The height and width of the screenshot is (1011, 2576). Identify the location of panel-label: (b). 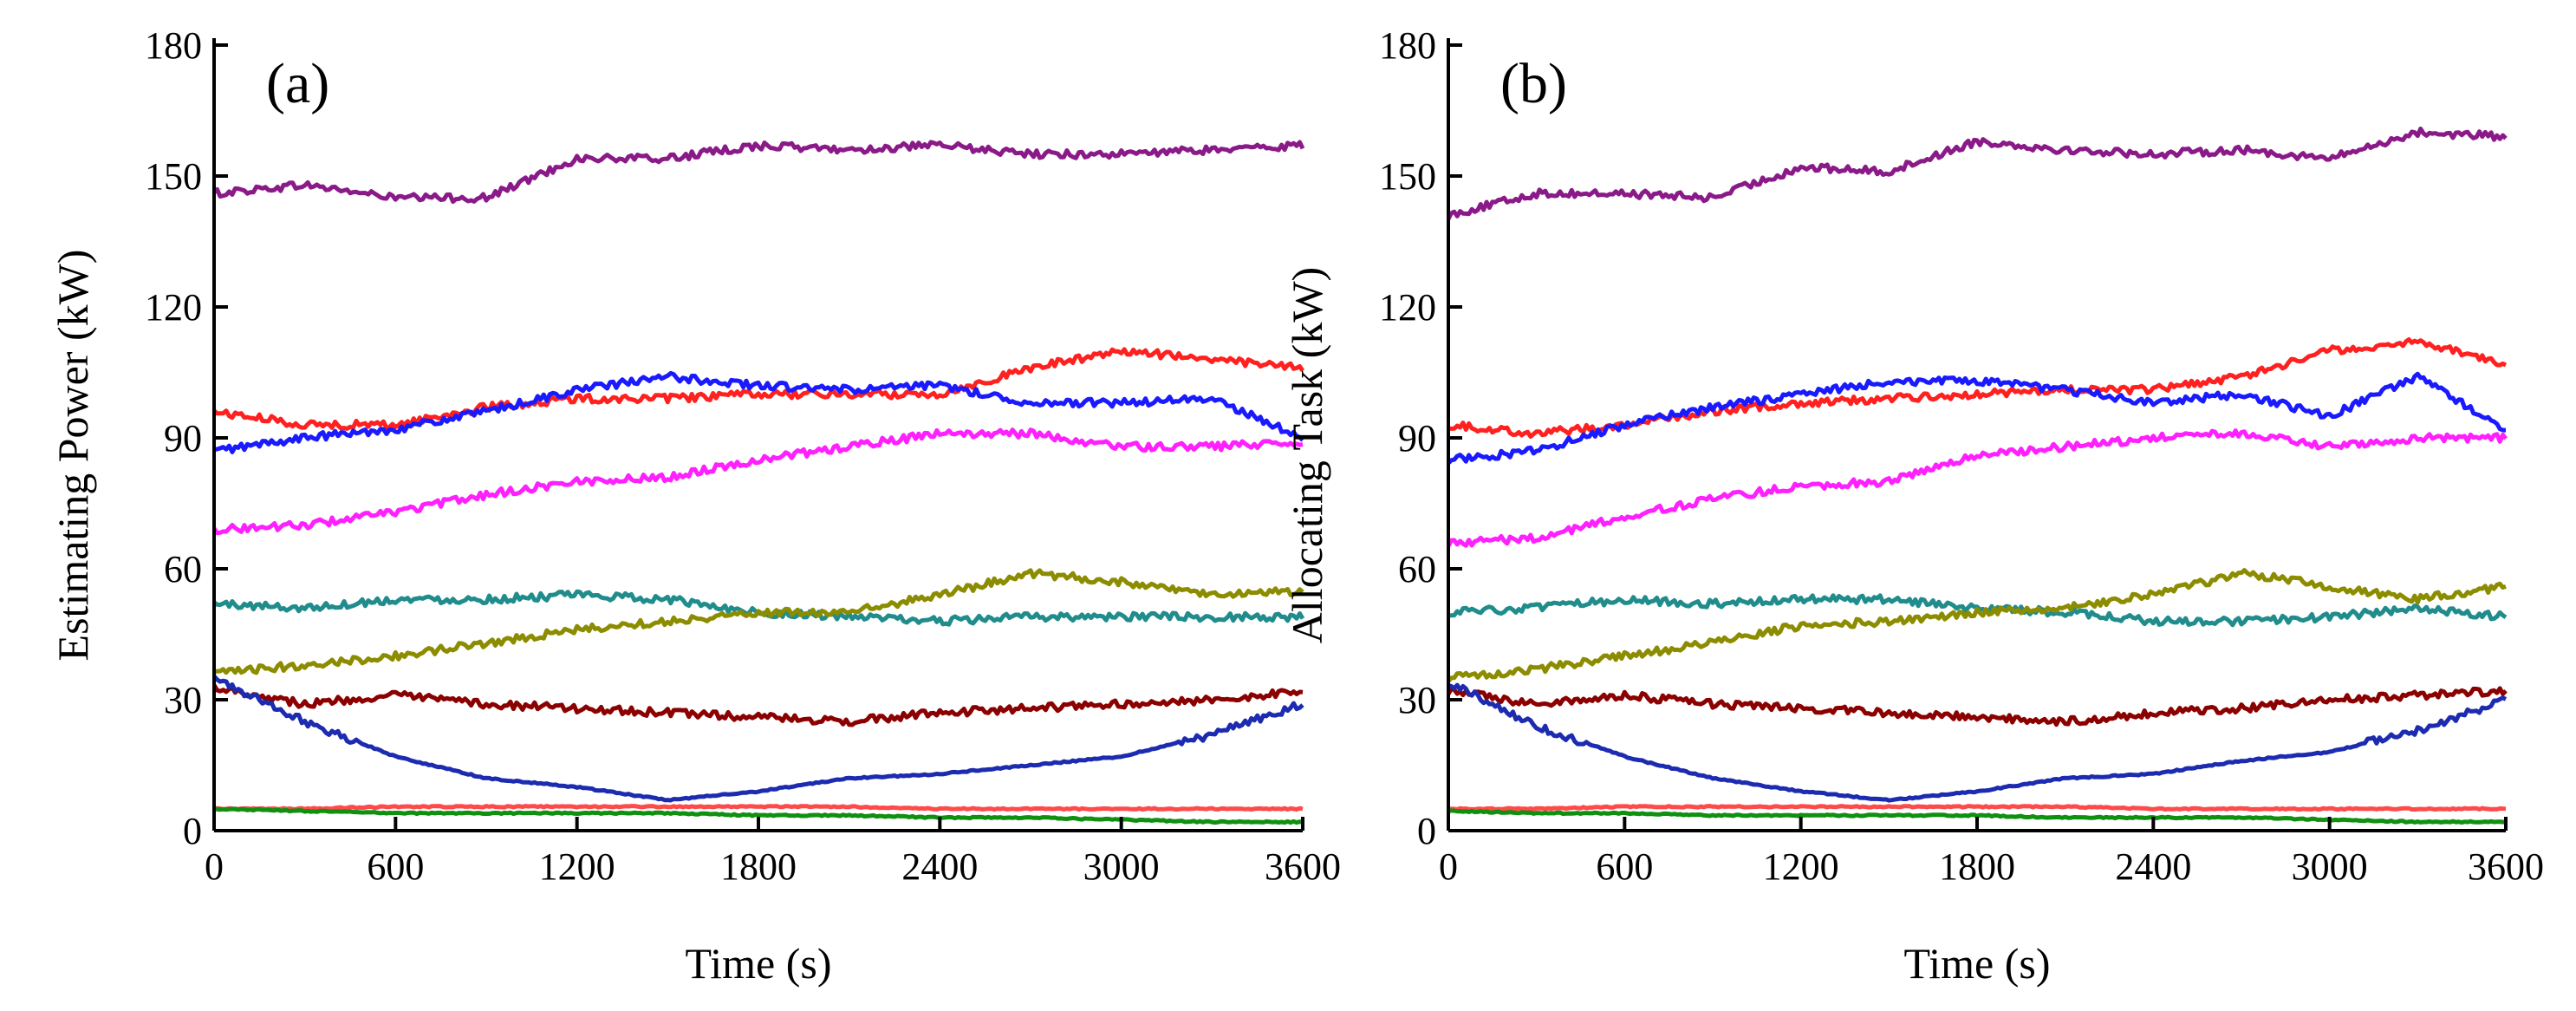
(1533, 83).